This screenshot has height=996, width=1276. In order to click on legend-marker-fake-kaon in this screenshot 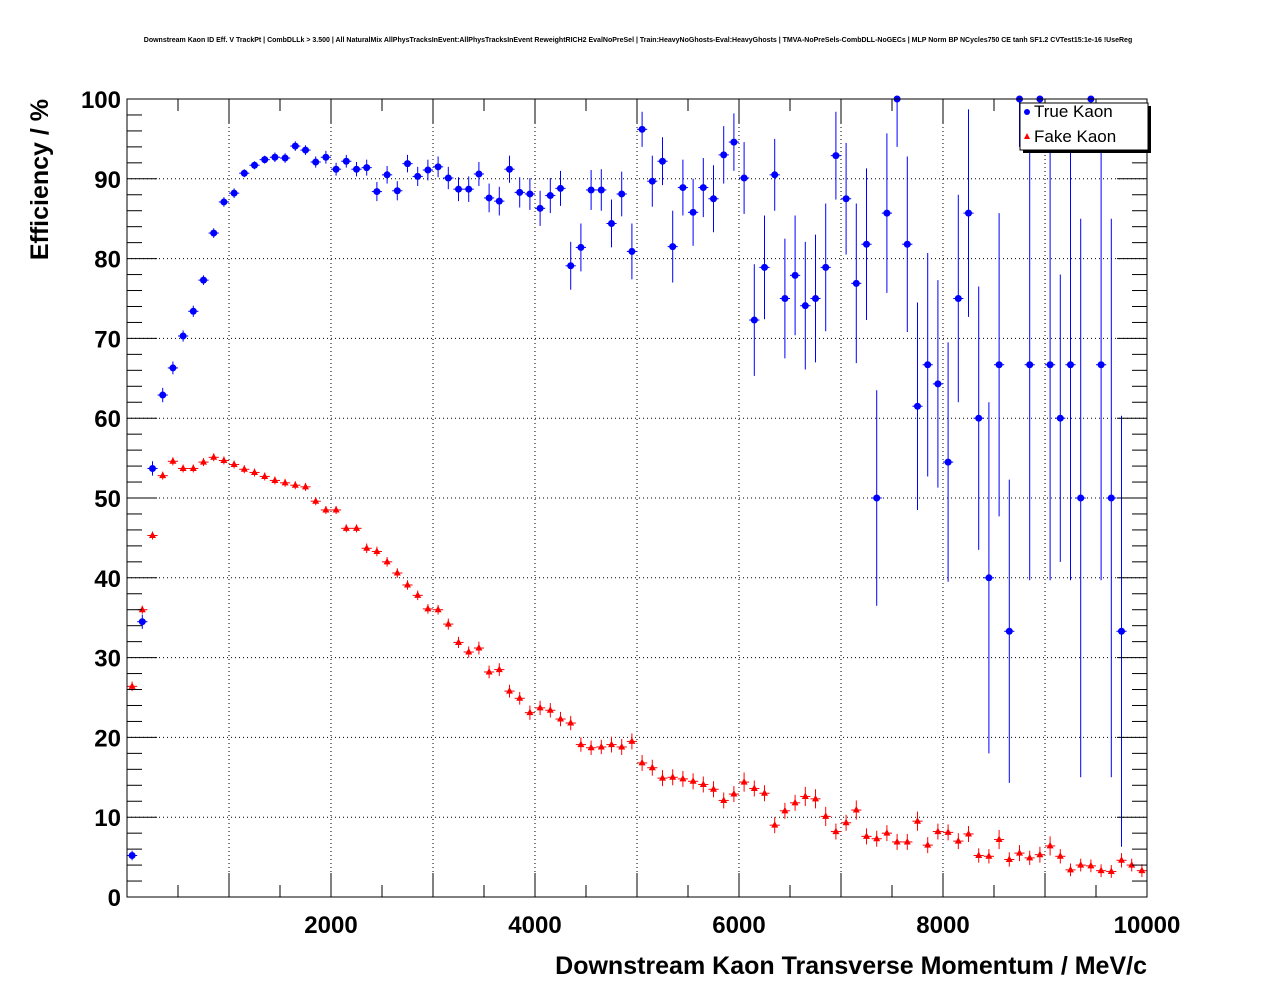, I will do `click(1027, 136)`.